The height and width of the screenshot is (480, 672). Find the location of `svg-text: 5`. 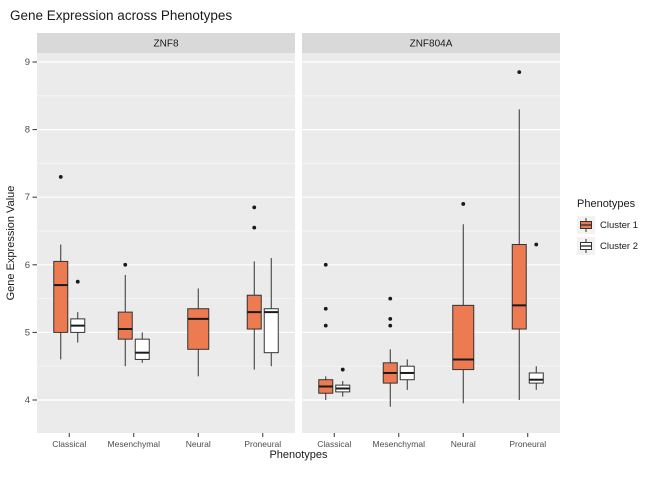

svg-text: 5 is located at coordinates (27, 332).